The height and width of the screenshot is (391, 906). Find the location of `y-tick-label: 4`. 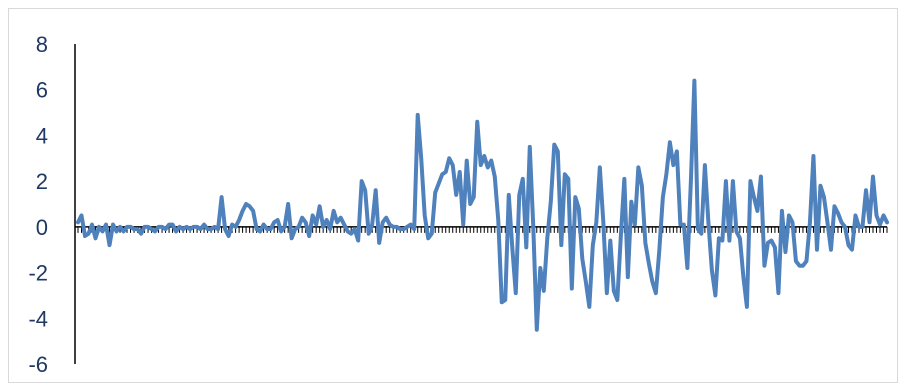

y-tick-label: 4 is located at coordinates (42, 135).